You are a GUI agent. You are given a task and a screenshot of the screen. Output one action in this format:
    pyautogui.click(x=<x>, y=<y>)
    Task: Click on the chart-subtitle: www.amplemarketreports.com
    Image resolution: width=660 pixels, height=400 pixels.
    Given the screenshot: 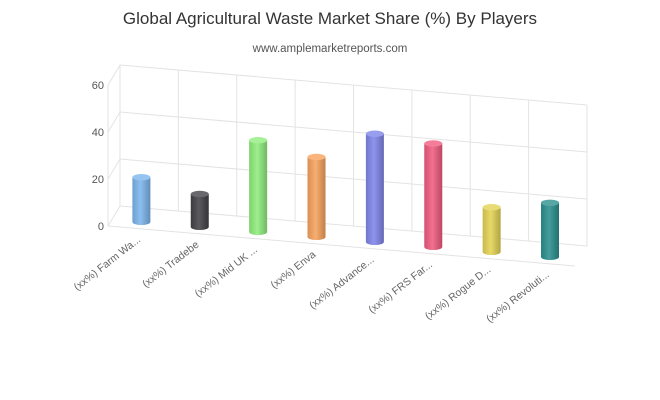 What is the action you would take?
    pyautogui.click(x=330, y=49)
    